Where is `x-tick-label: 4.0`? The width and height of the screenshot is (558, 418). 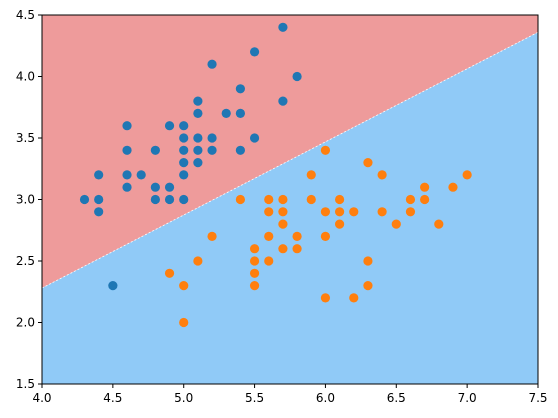 x-tick-label: 4.0 is located at coordinates (41, 398).